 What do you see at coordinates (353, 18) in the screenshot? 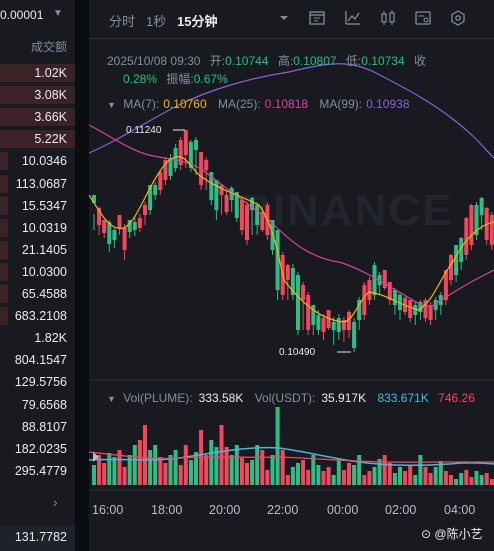
I see `chart-line-icon` at bounding box center [353, 18].